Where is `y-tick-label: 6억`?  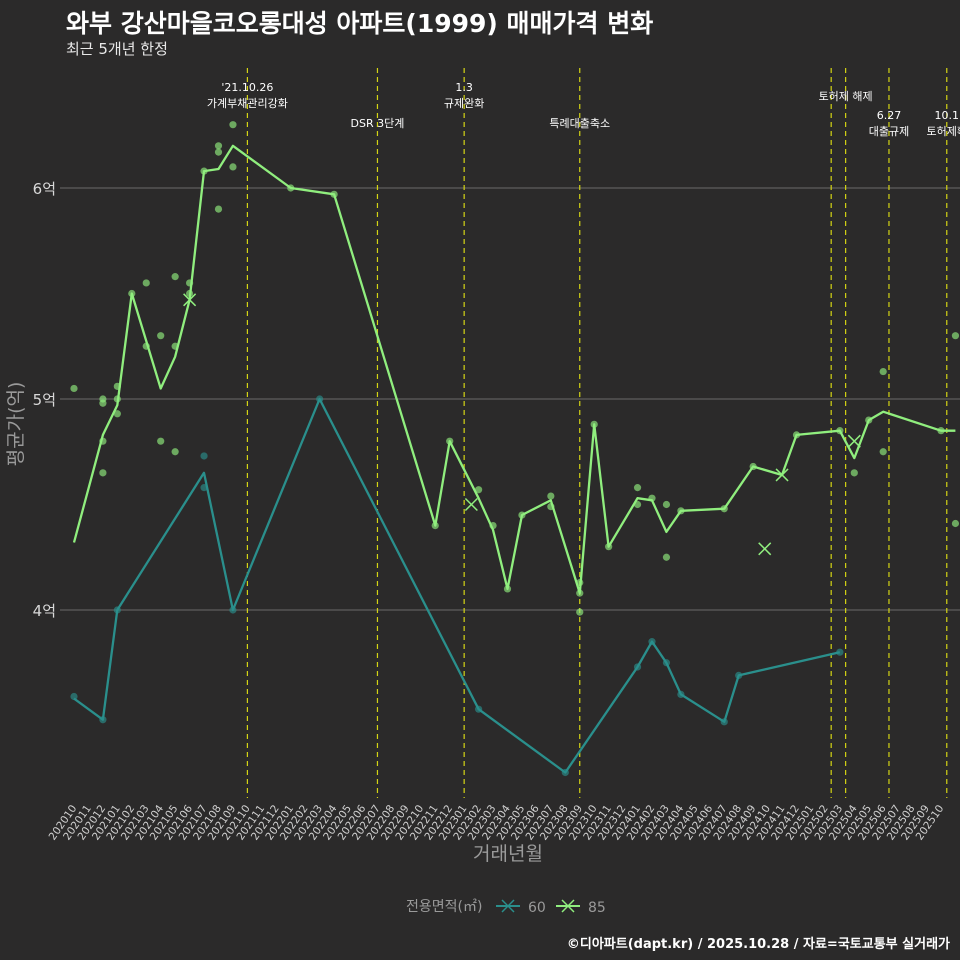
y-tick-label: 6억 is located at coordinates (44, 189).